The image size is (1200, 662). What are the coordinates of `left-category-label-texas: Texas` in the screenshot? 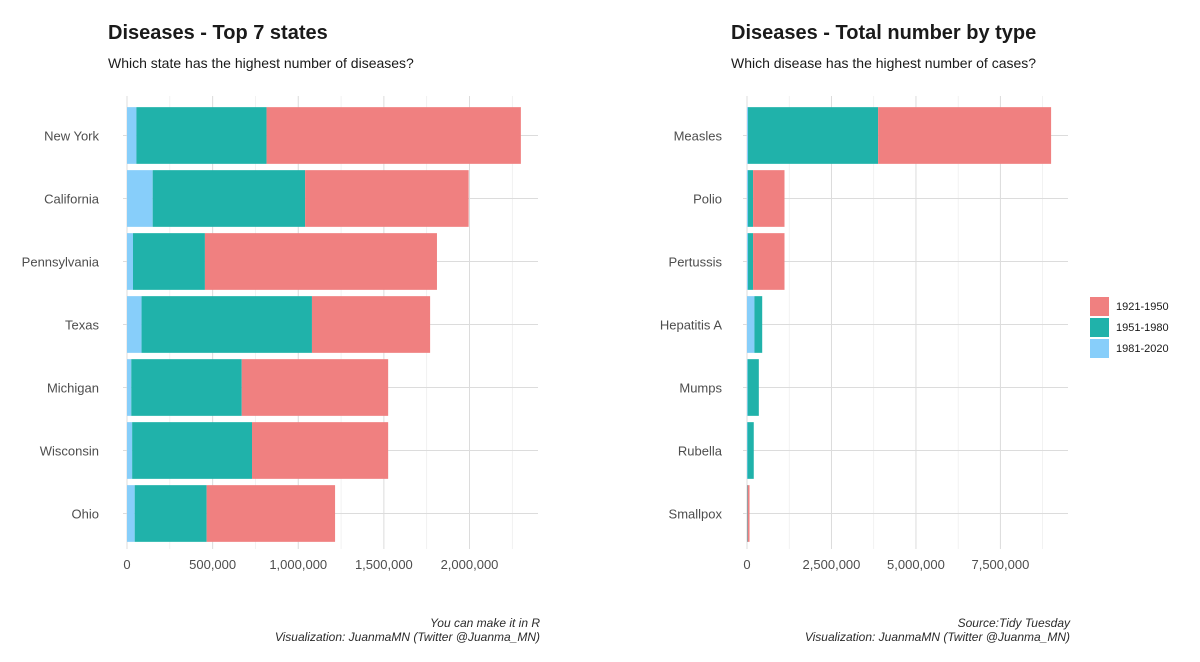 It's located at (82, 325).